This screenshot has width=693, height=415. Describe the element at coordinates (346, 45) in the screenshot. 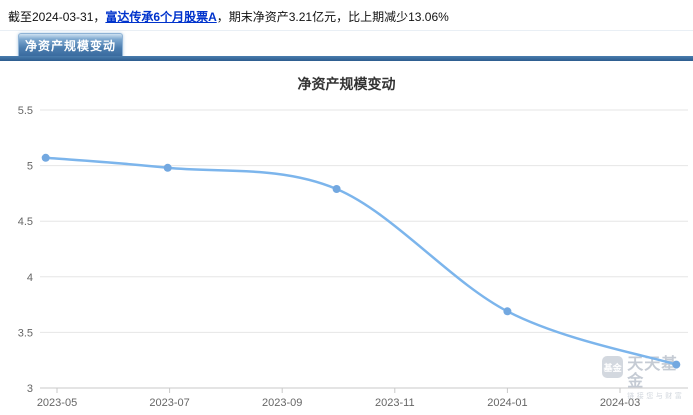

I see `tab-strip: 净资产规模变动` at that location.